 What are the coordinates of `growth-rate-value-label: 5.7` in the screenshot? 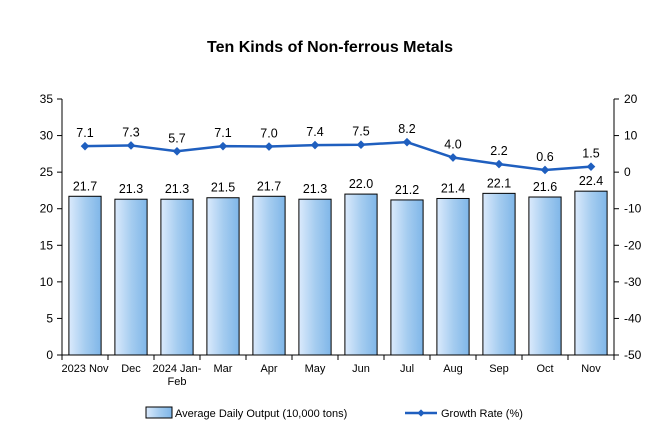 It's located at (176, 138).